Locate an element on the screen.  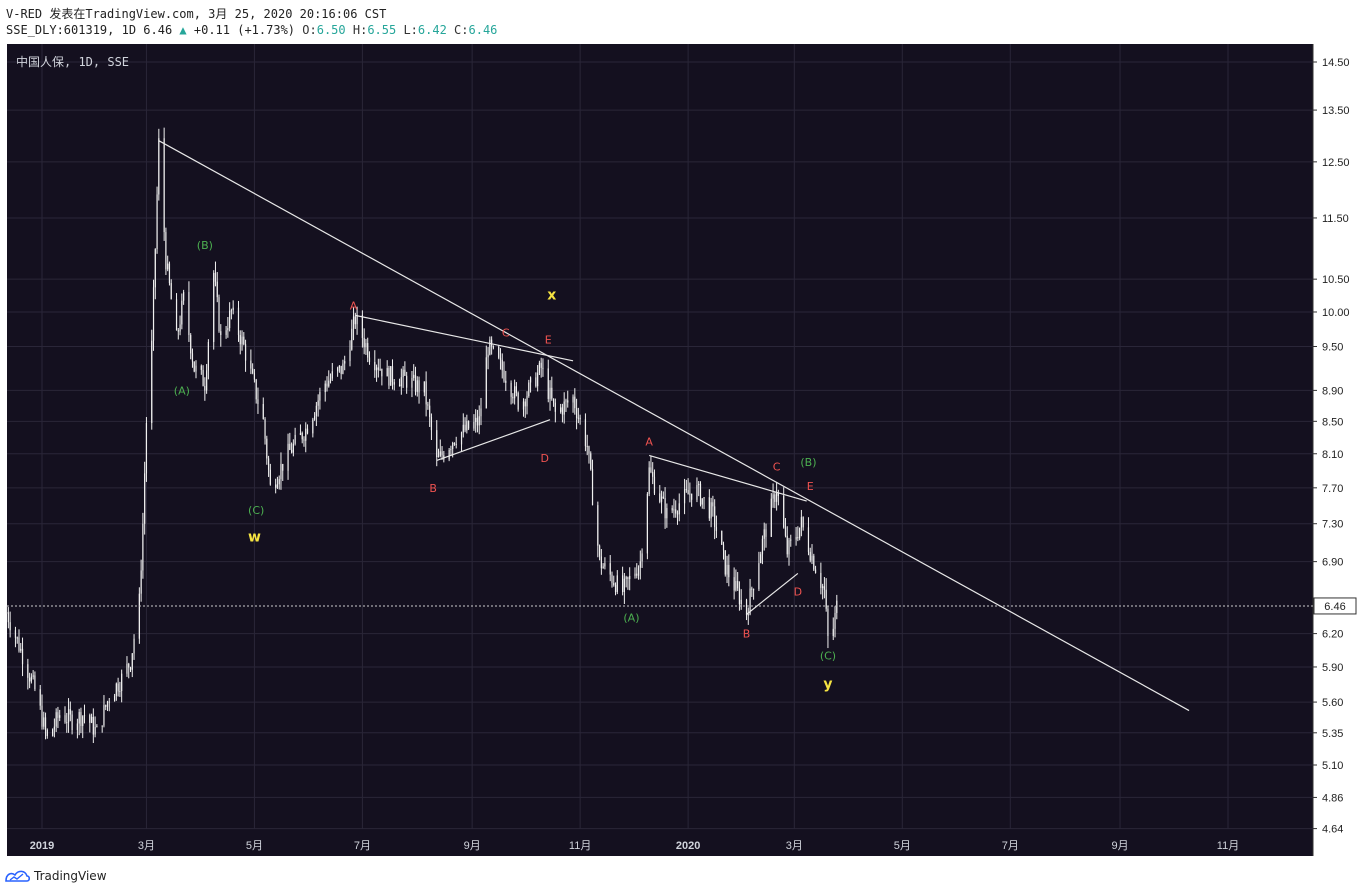
time-axis is located at coordinates (660, 842).